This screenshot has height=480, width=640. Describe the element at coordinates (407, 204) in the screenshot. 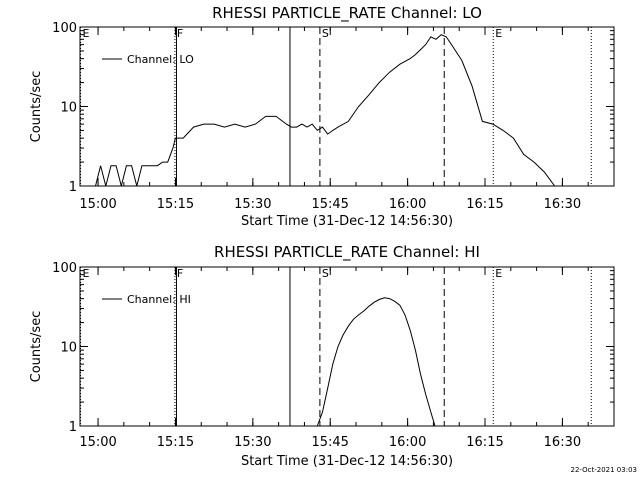

I see `panel1-x-tick-label: 16:00` at that location.